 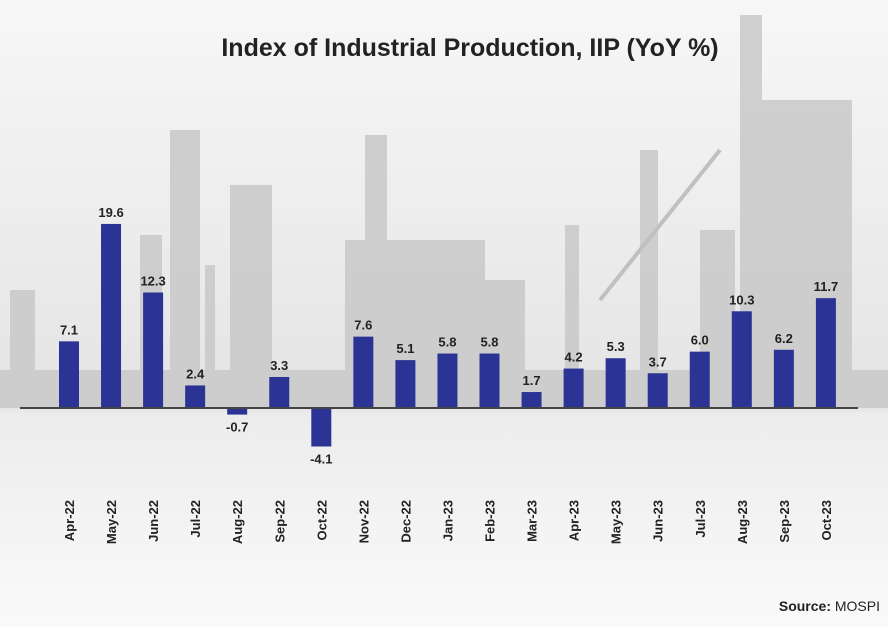 I want to click on data-label: 6.0, so click(x=700, y=340).